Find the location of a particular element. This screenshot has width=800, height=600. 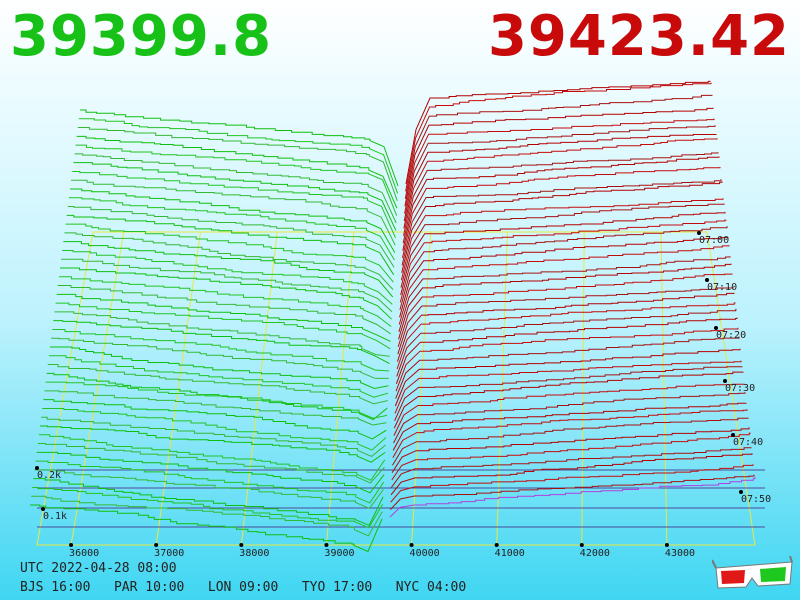

bid-price: 39399.8 is located at coordinates (141, 36).